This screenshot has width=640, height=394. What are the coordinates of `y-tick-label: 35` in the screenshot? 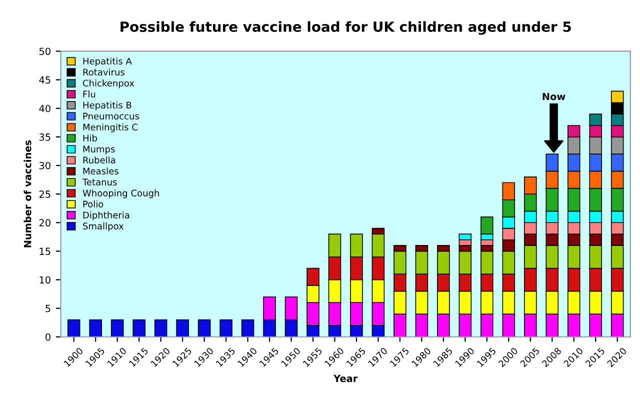 It's located at (44, 137).